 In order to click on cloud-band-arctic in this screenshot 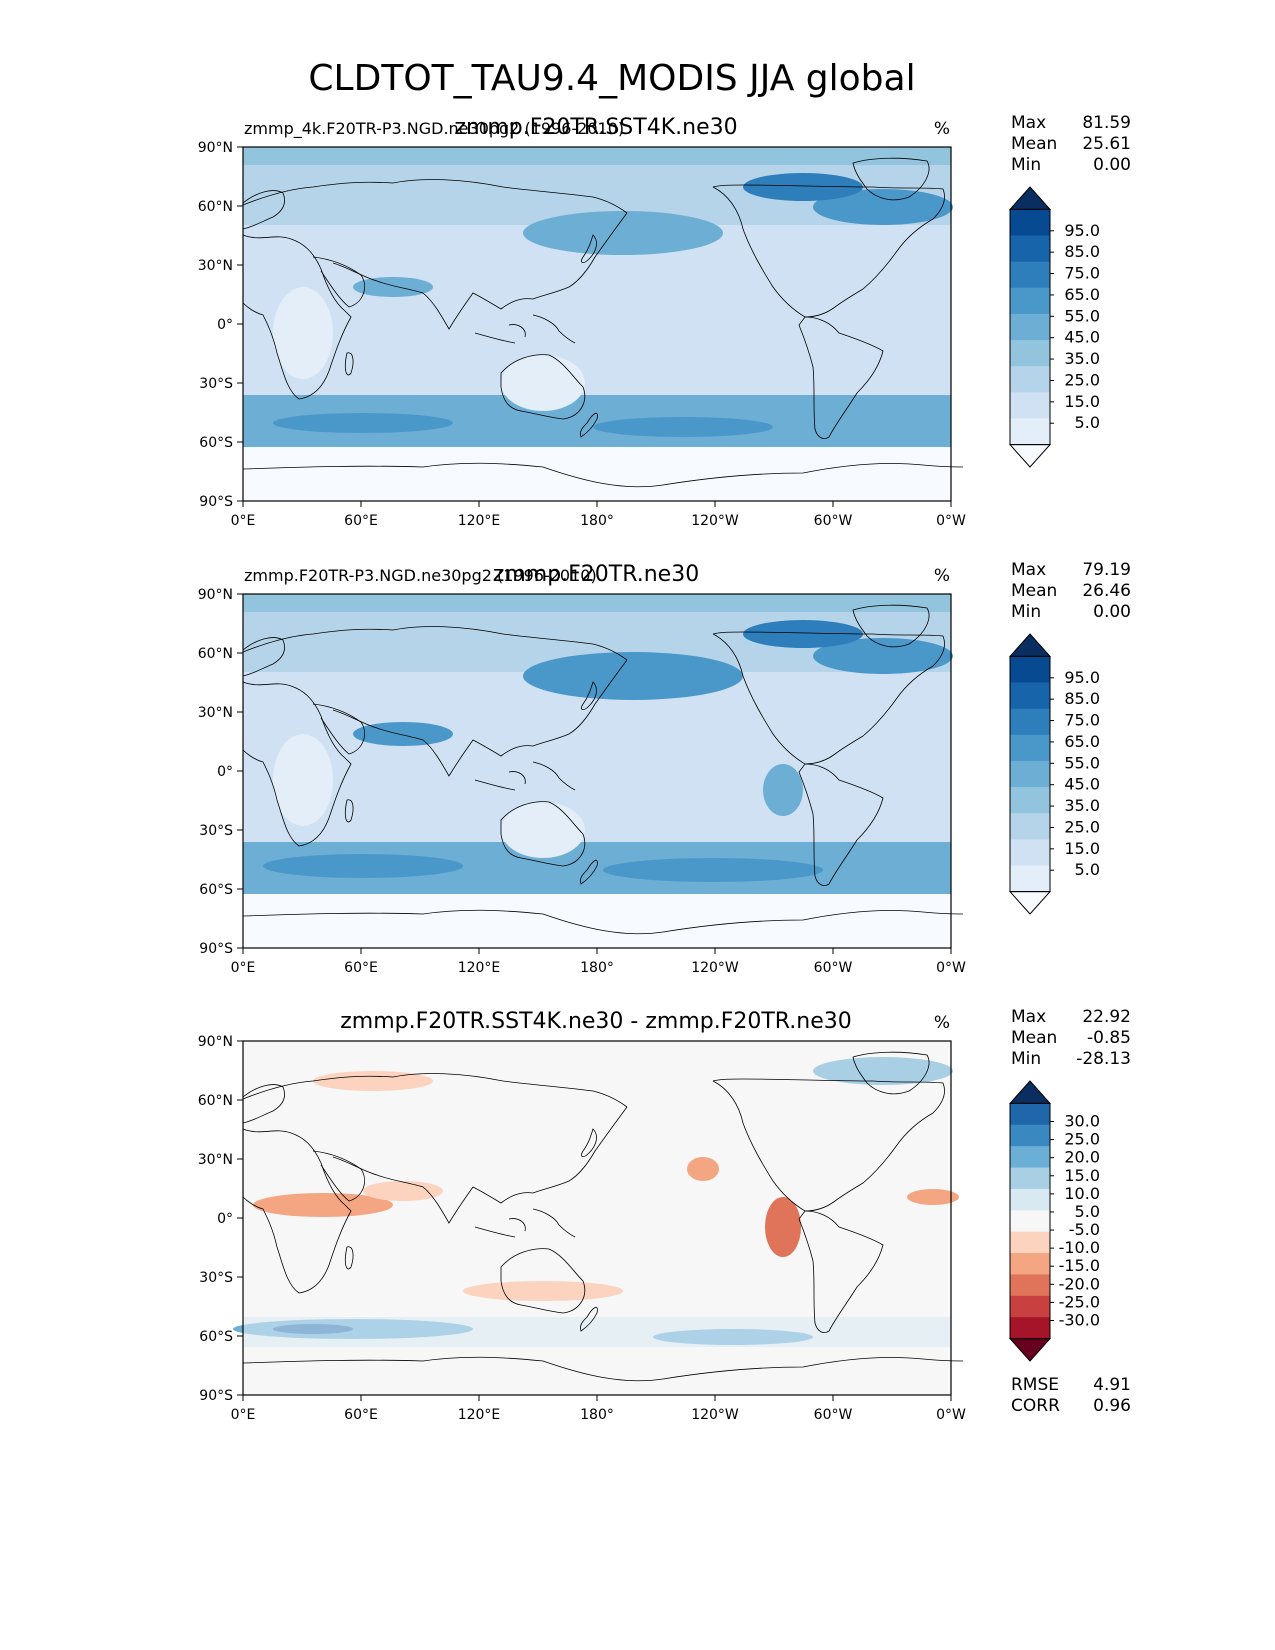, I will do `click(597, 156)`.